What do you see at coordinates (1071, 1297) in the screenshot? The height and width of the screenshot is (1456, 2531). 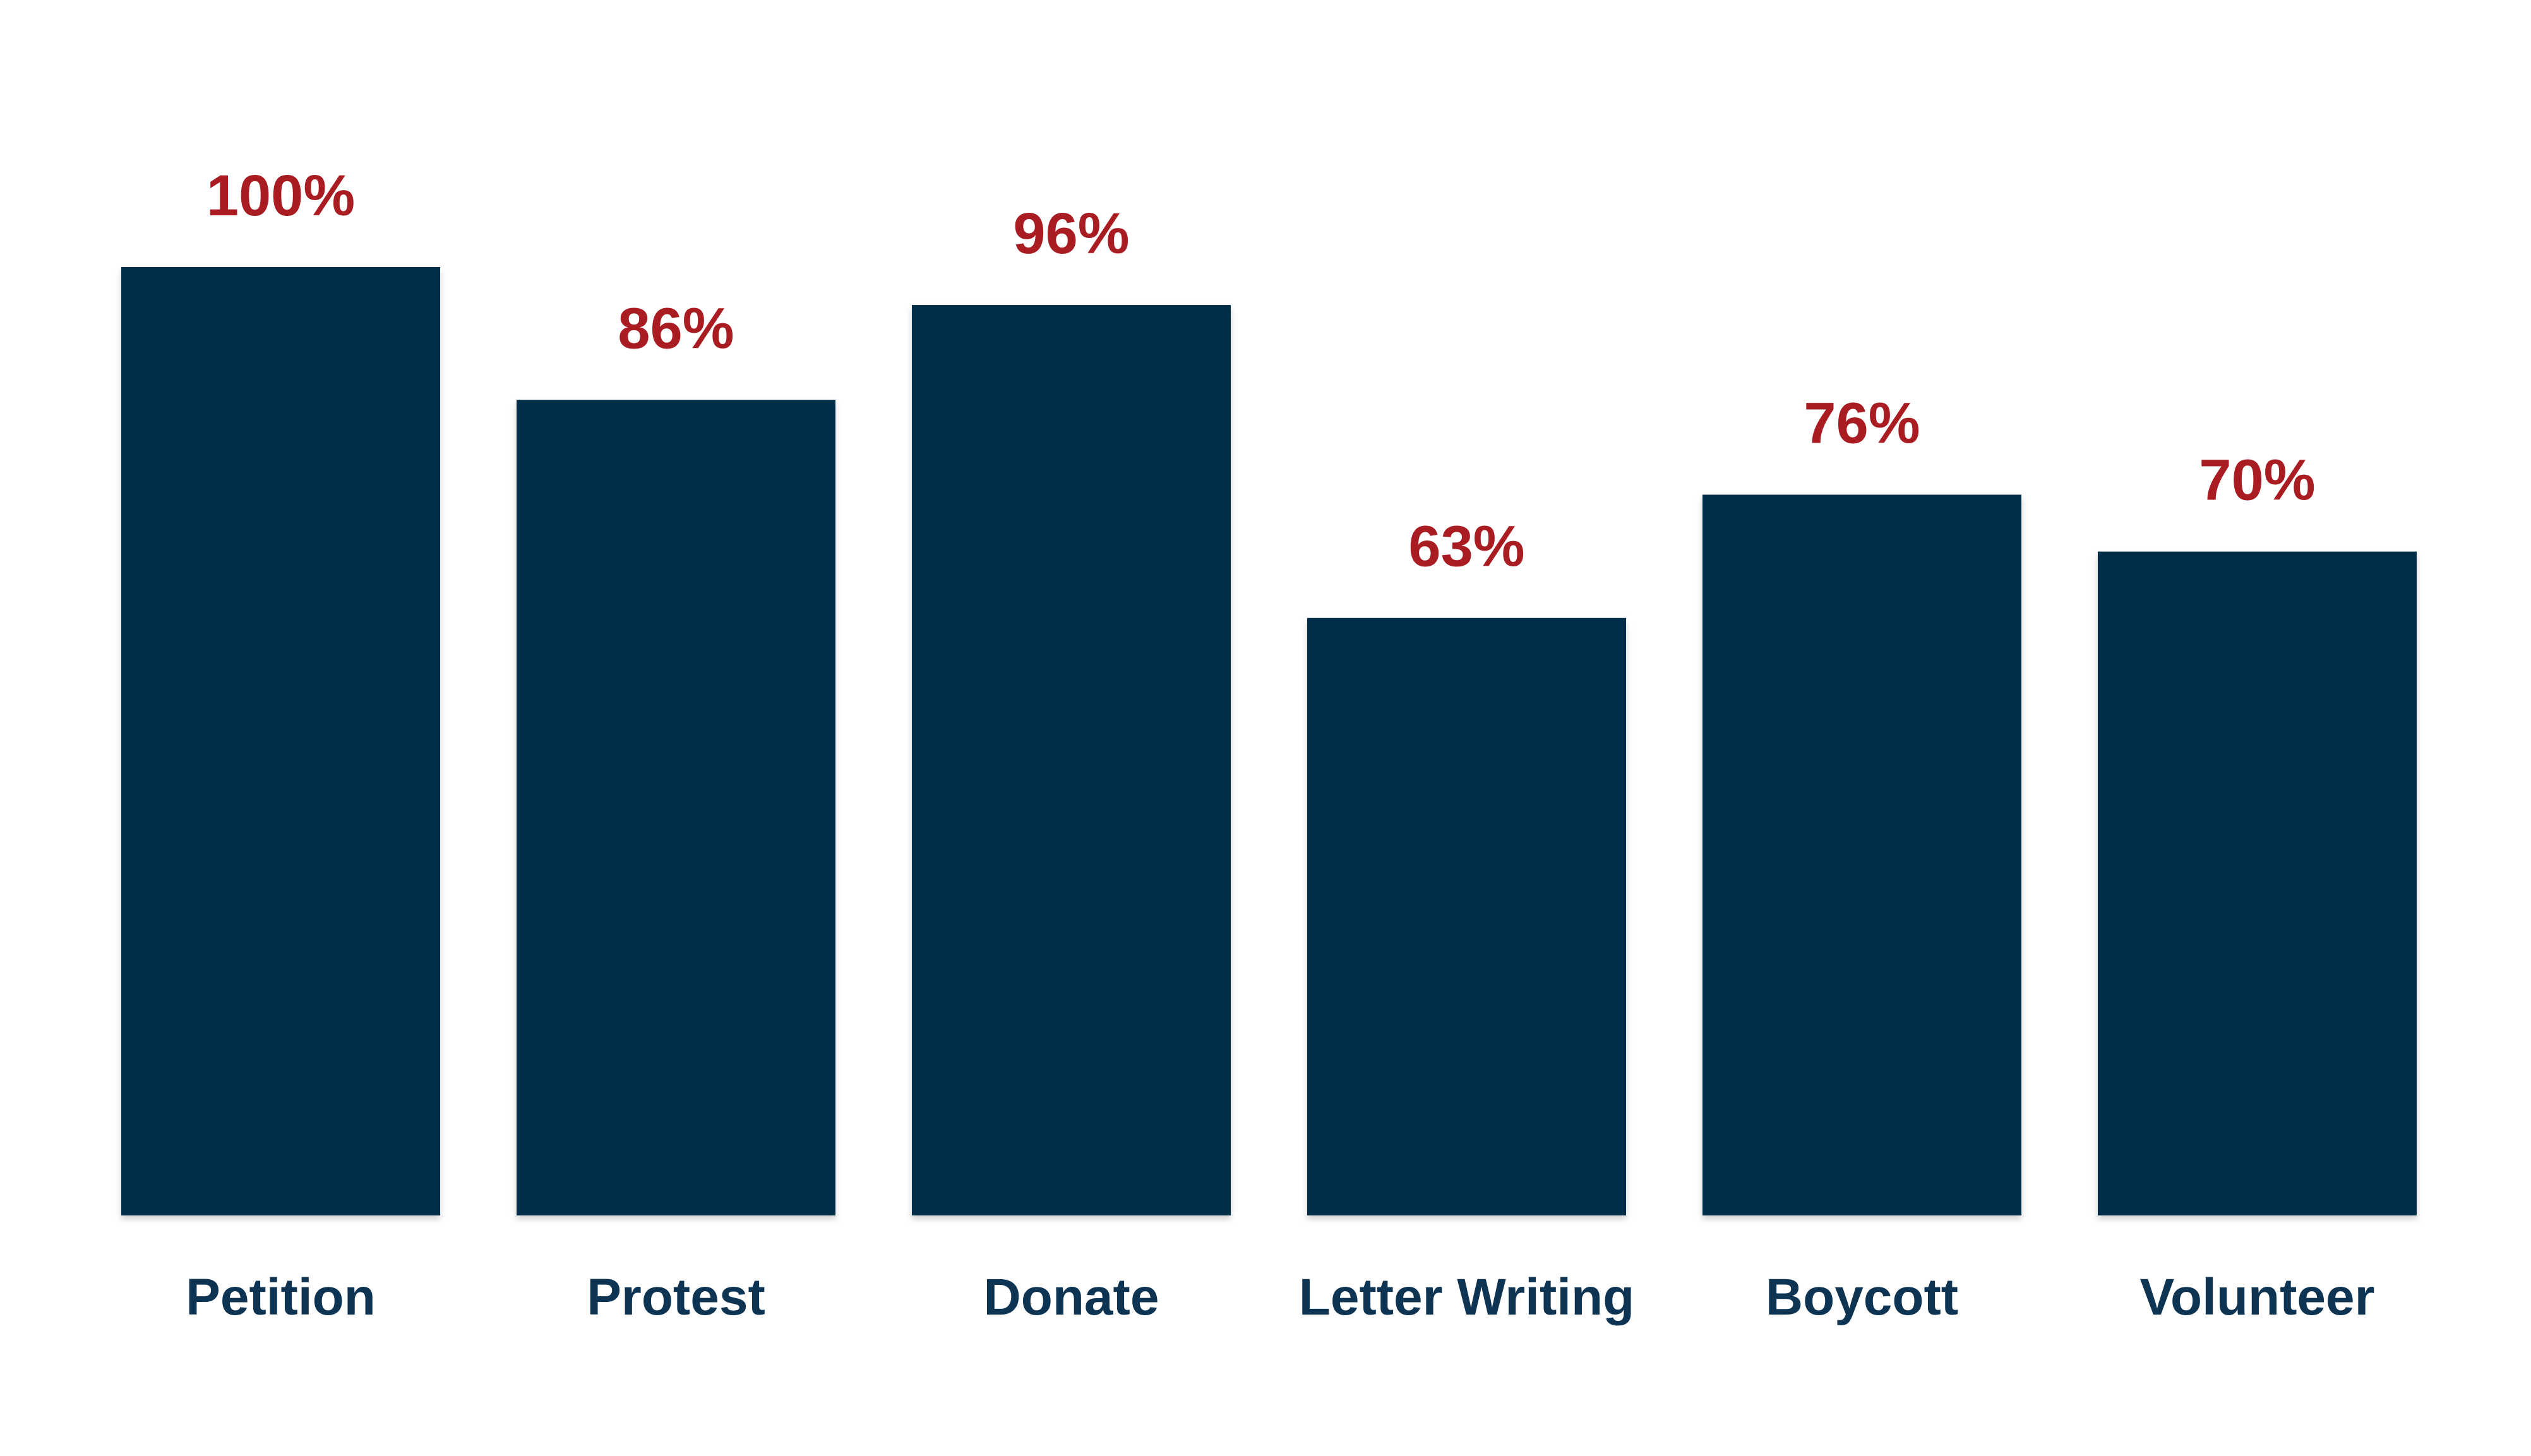 I see `category-label-donate: Donate` at bounding box center [1071, 1297].